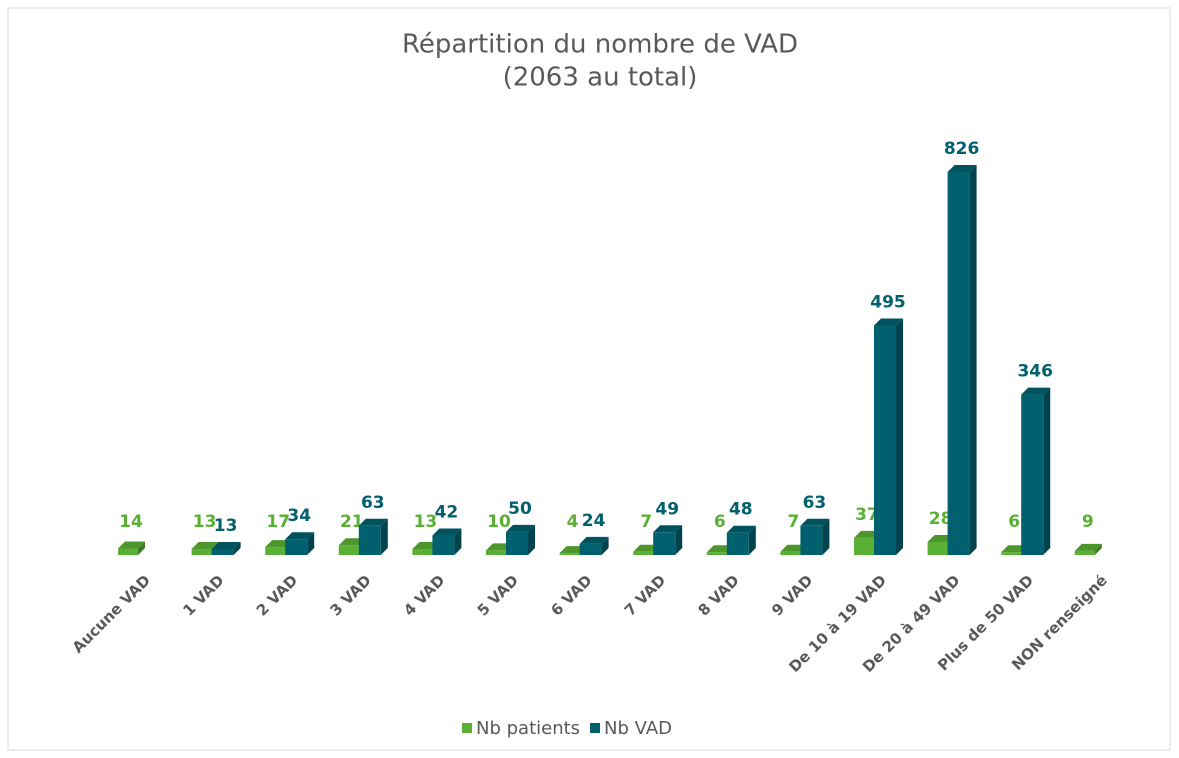 This screenshot has width=1179, height=758. Describe the element at coordinates (278, 522) in the screenshot. I see `data-label: 17` at that location.